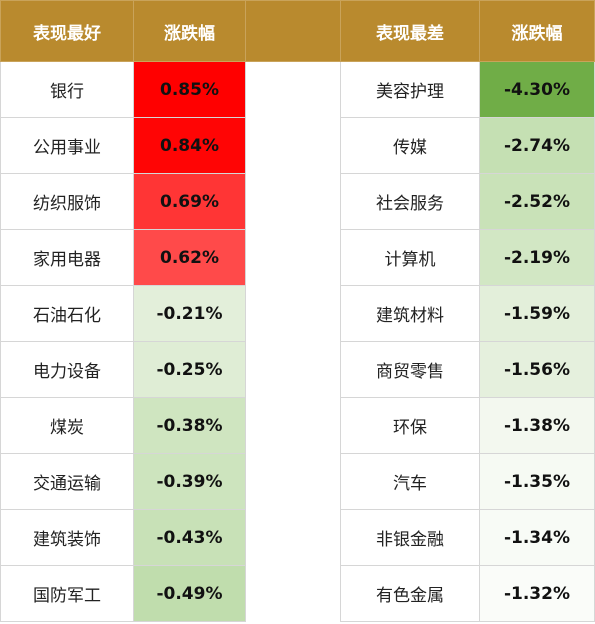  Describe the element at coordinates (537, 201) in the screenshot. I see `worst-sector-change: -2.52%` at that location.